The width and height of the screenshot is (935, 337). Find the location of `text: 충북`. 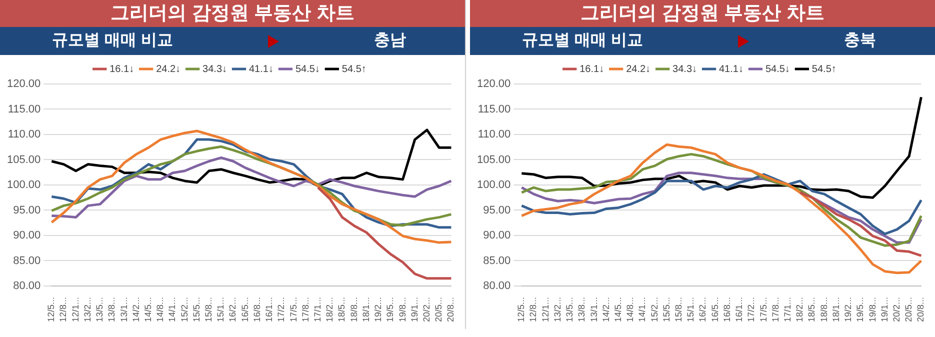

text: 충북 is located at coordinates (860, 41).